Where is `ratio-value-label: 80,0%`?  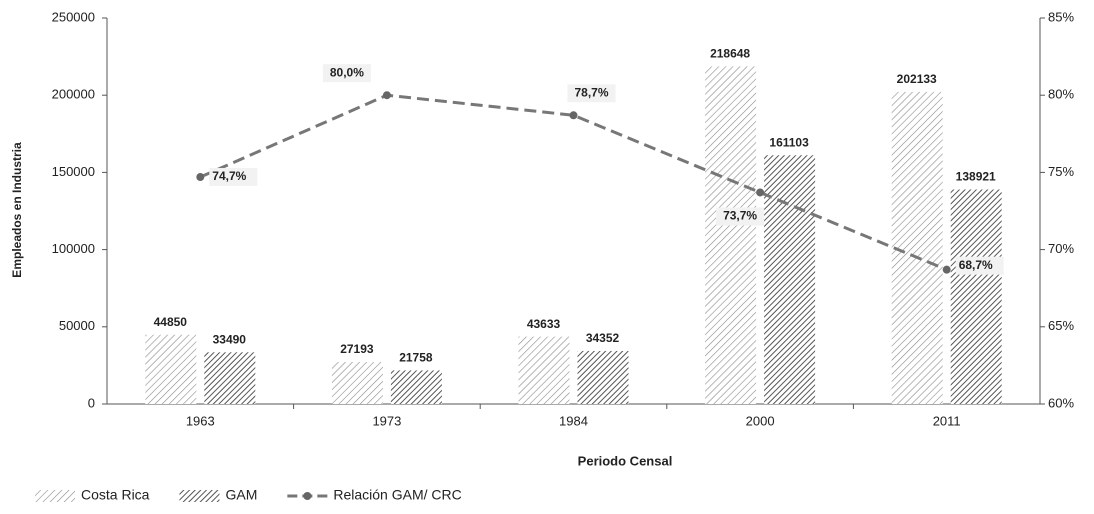 ratio-value-label: 80,0% is located at coordinates (347, 72).